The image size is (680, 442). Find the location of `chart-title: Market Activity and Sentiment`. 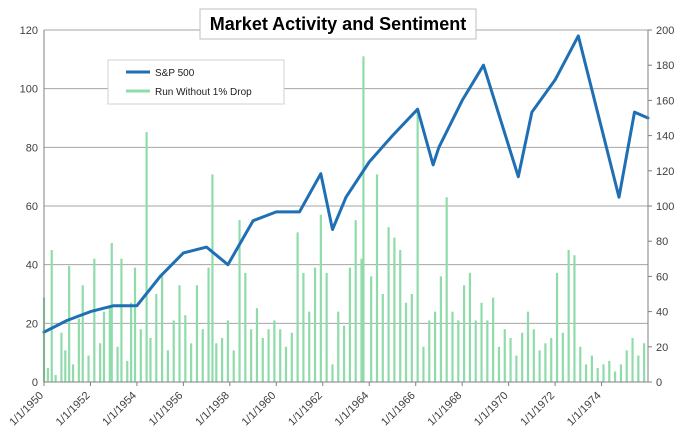

chart-title: Market Activity and Sentiment is located at coordinates (338, 24).